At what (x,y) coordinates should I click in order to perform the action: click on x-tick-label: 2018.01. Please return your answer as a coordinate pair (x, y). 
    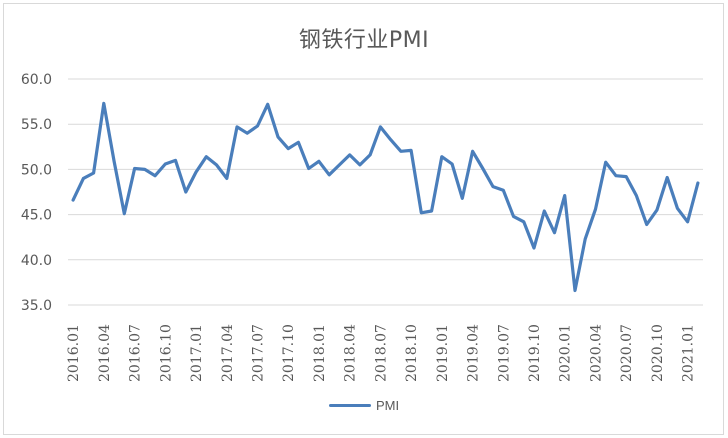
    Looking at the image, I should click on (320, 353).